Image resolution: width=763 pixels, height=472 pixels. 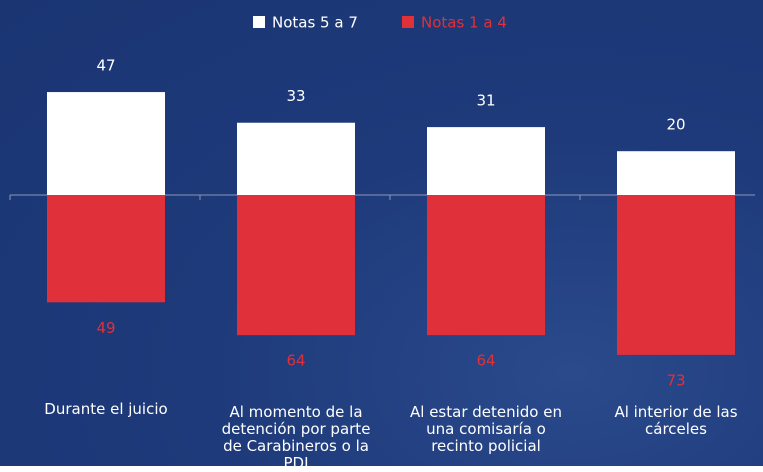 I want to click on value-label: 20, so click(x=675, y=125).